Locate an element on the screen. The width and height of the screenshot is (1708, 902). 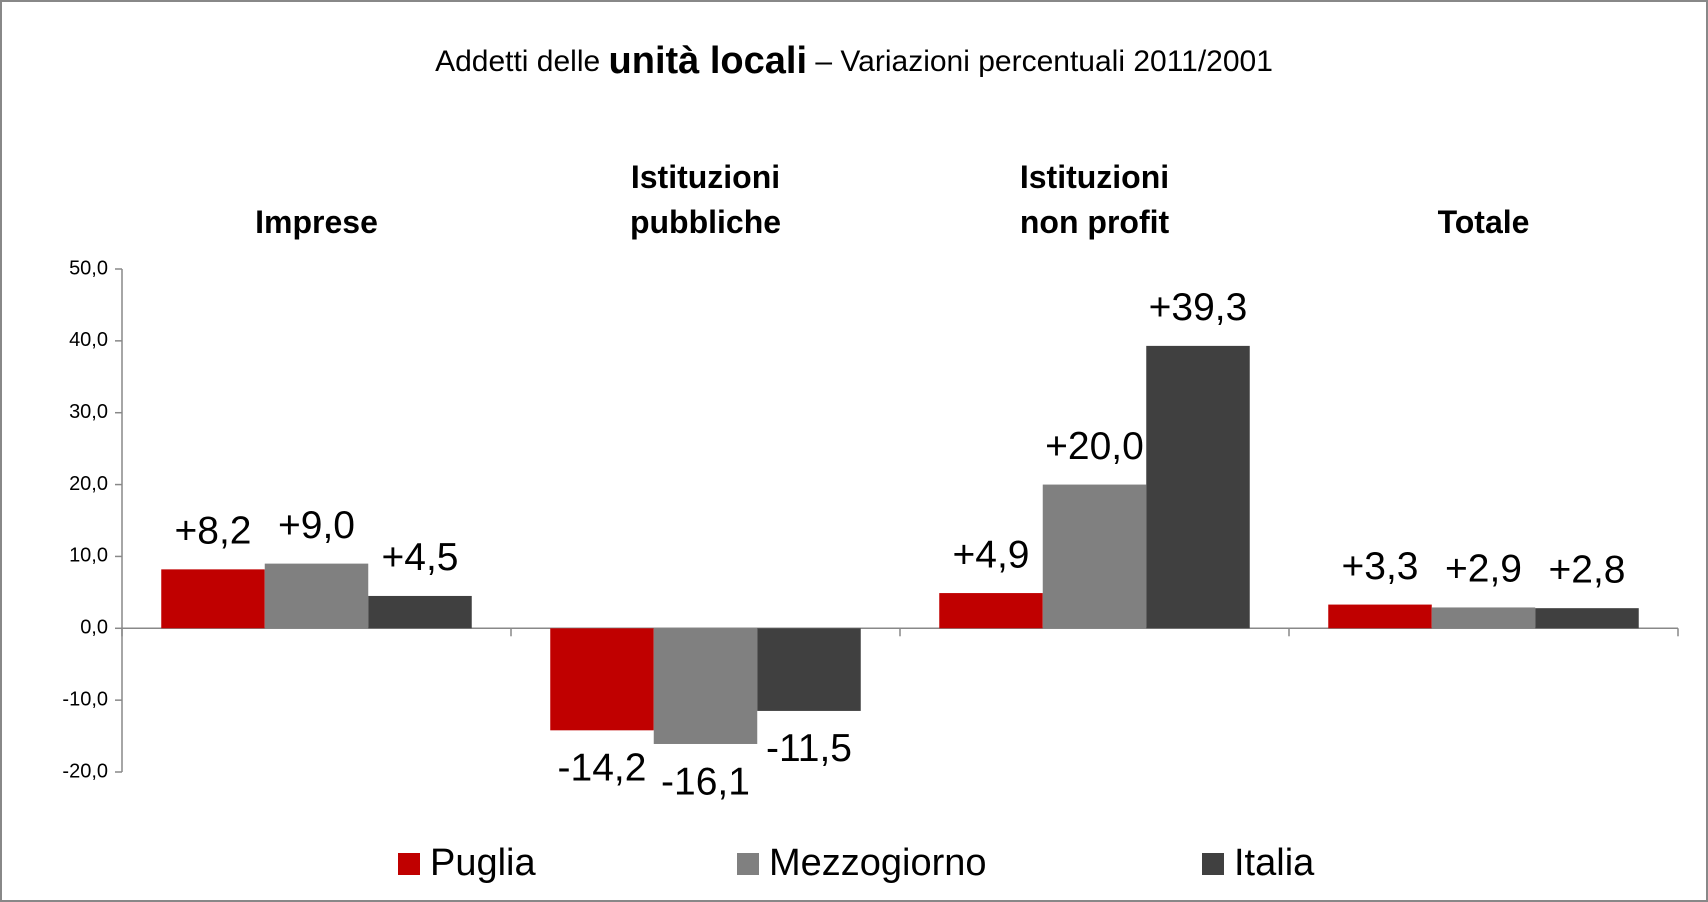
data-label: +4,5 is located at coordinates (420, 557).